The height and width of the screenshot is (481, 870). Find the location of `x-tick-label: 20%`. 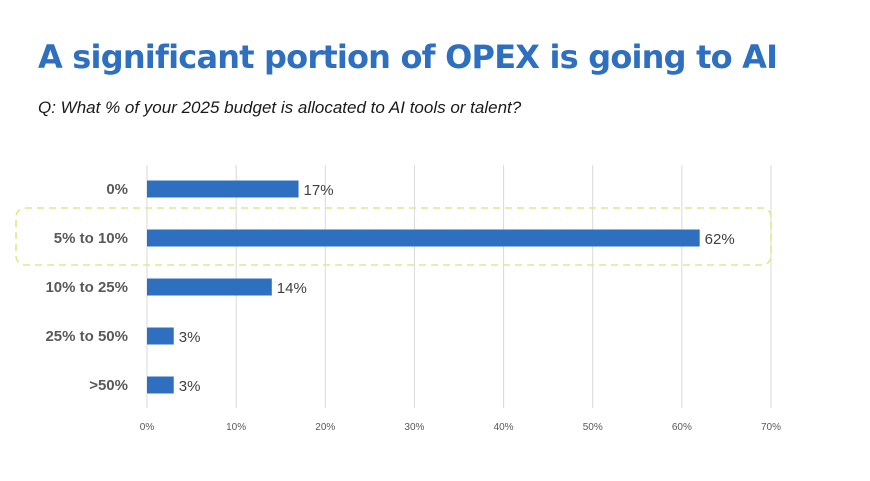

x-tick-label: 20% is located at coordinates (325, 427).